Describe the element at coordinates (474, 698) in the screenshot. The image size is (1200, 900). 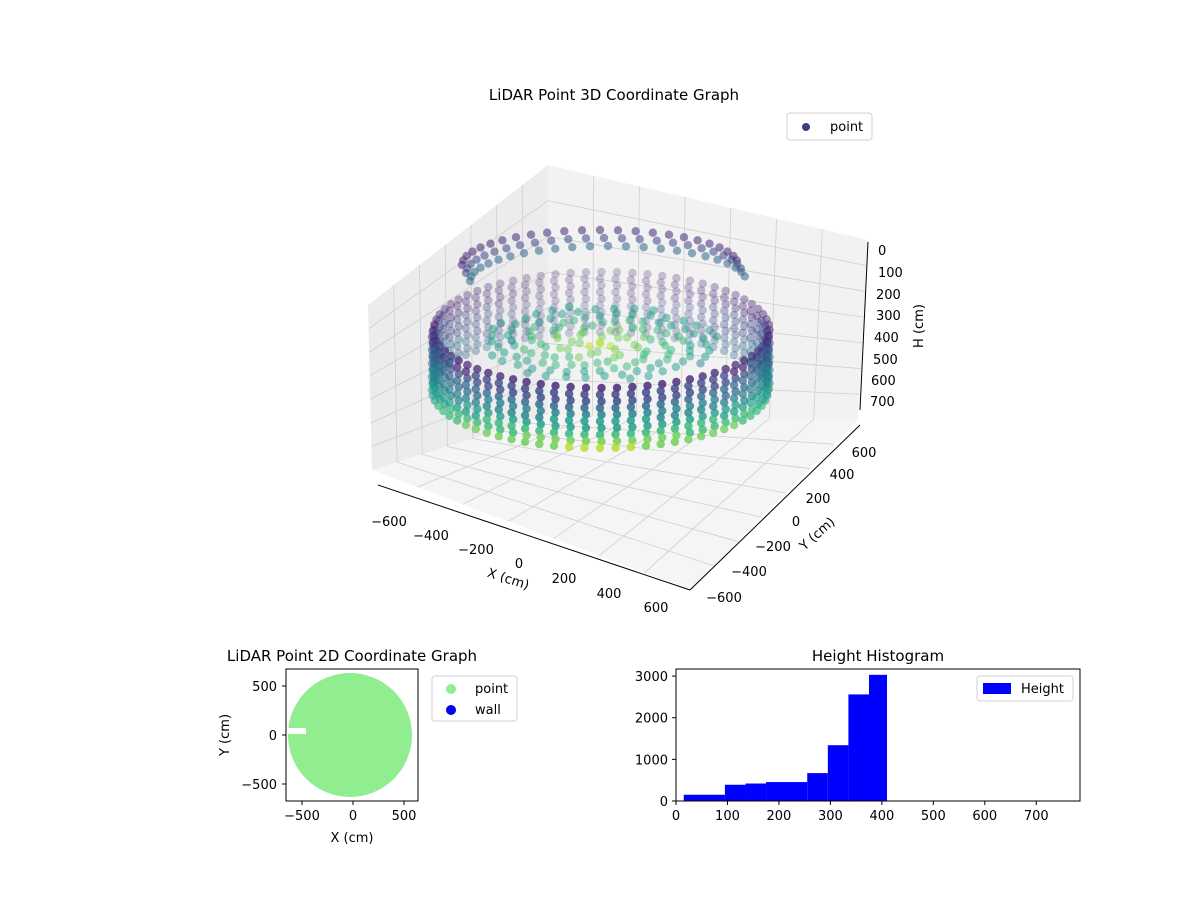
I see `legend-2d: point wall` at that location.